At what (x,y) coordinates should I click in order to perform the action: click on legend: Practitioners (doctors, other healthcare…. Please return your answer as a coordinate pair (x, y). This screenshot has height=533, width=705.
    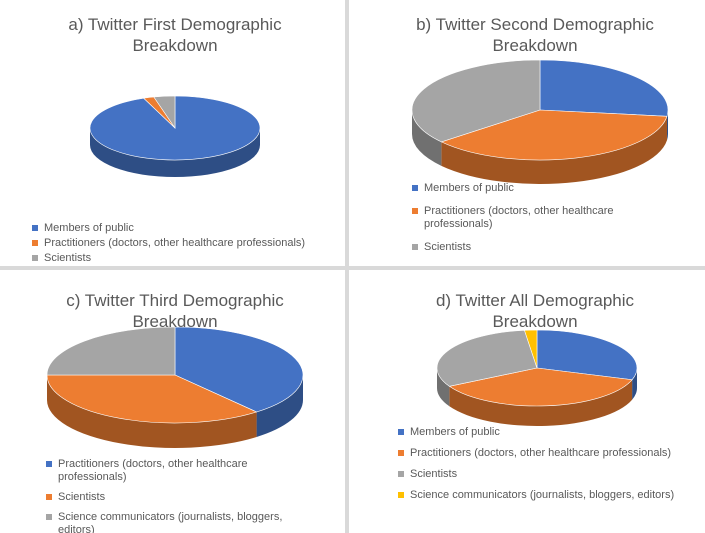
    Looking at the image, I should click on (171, 495).